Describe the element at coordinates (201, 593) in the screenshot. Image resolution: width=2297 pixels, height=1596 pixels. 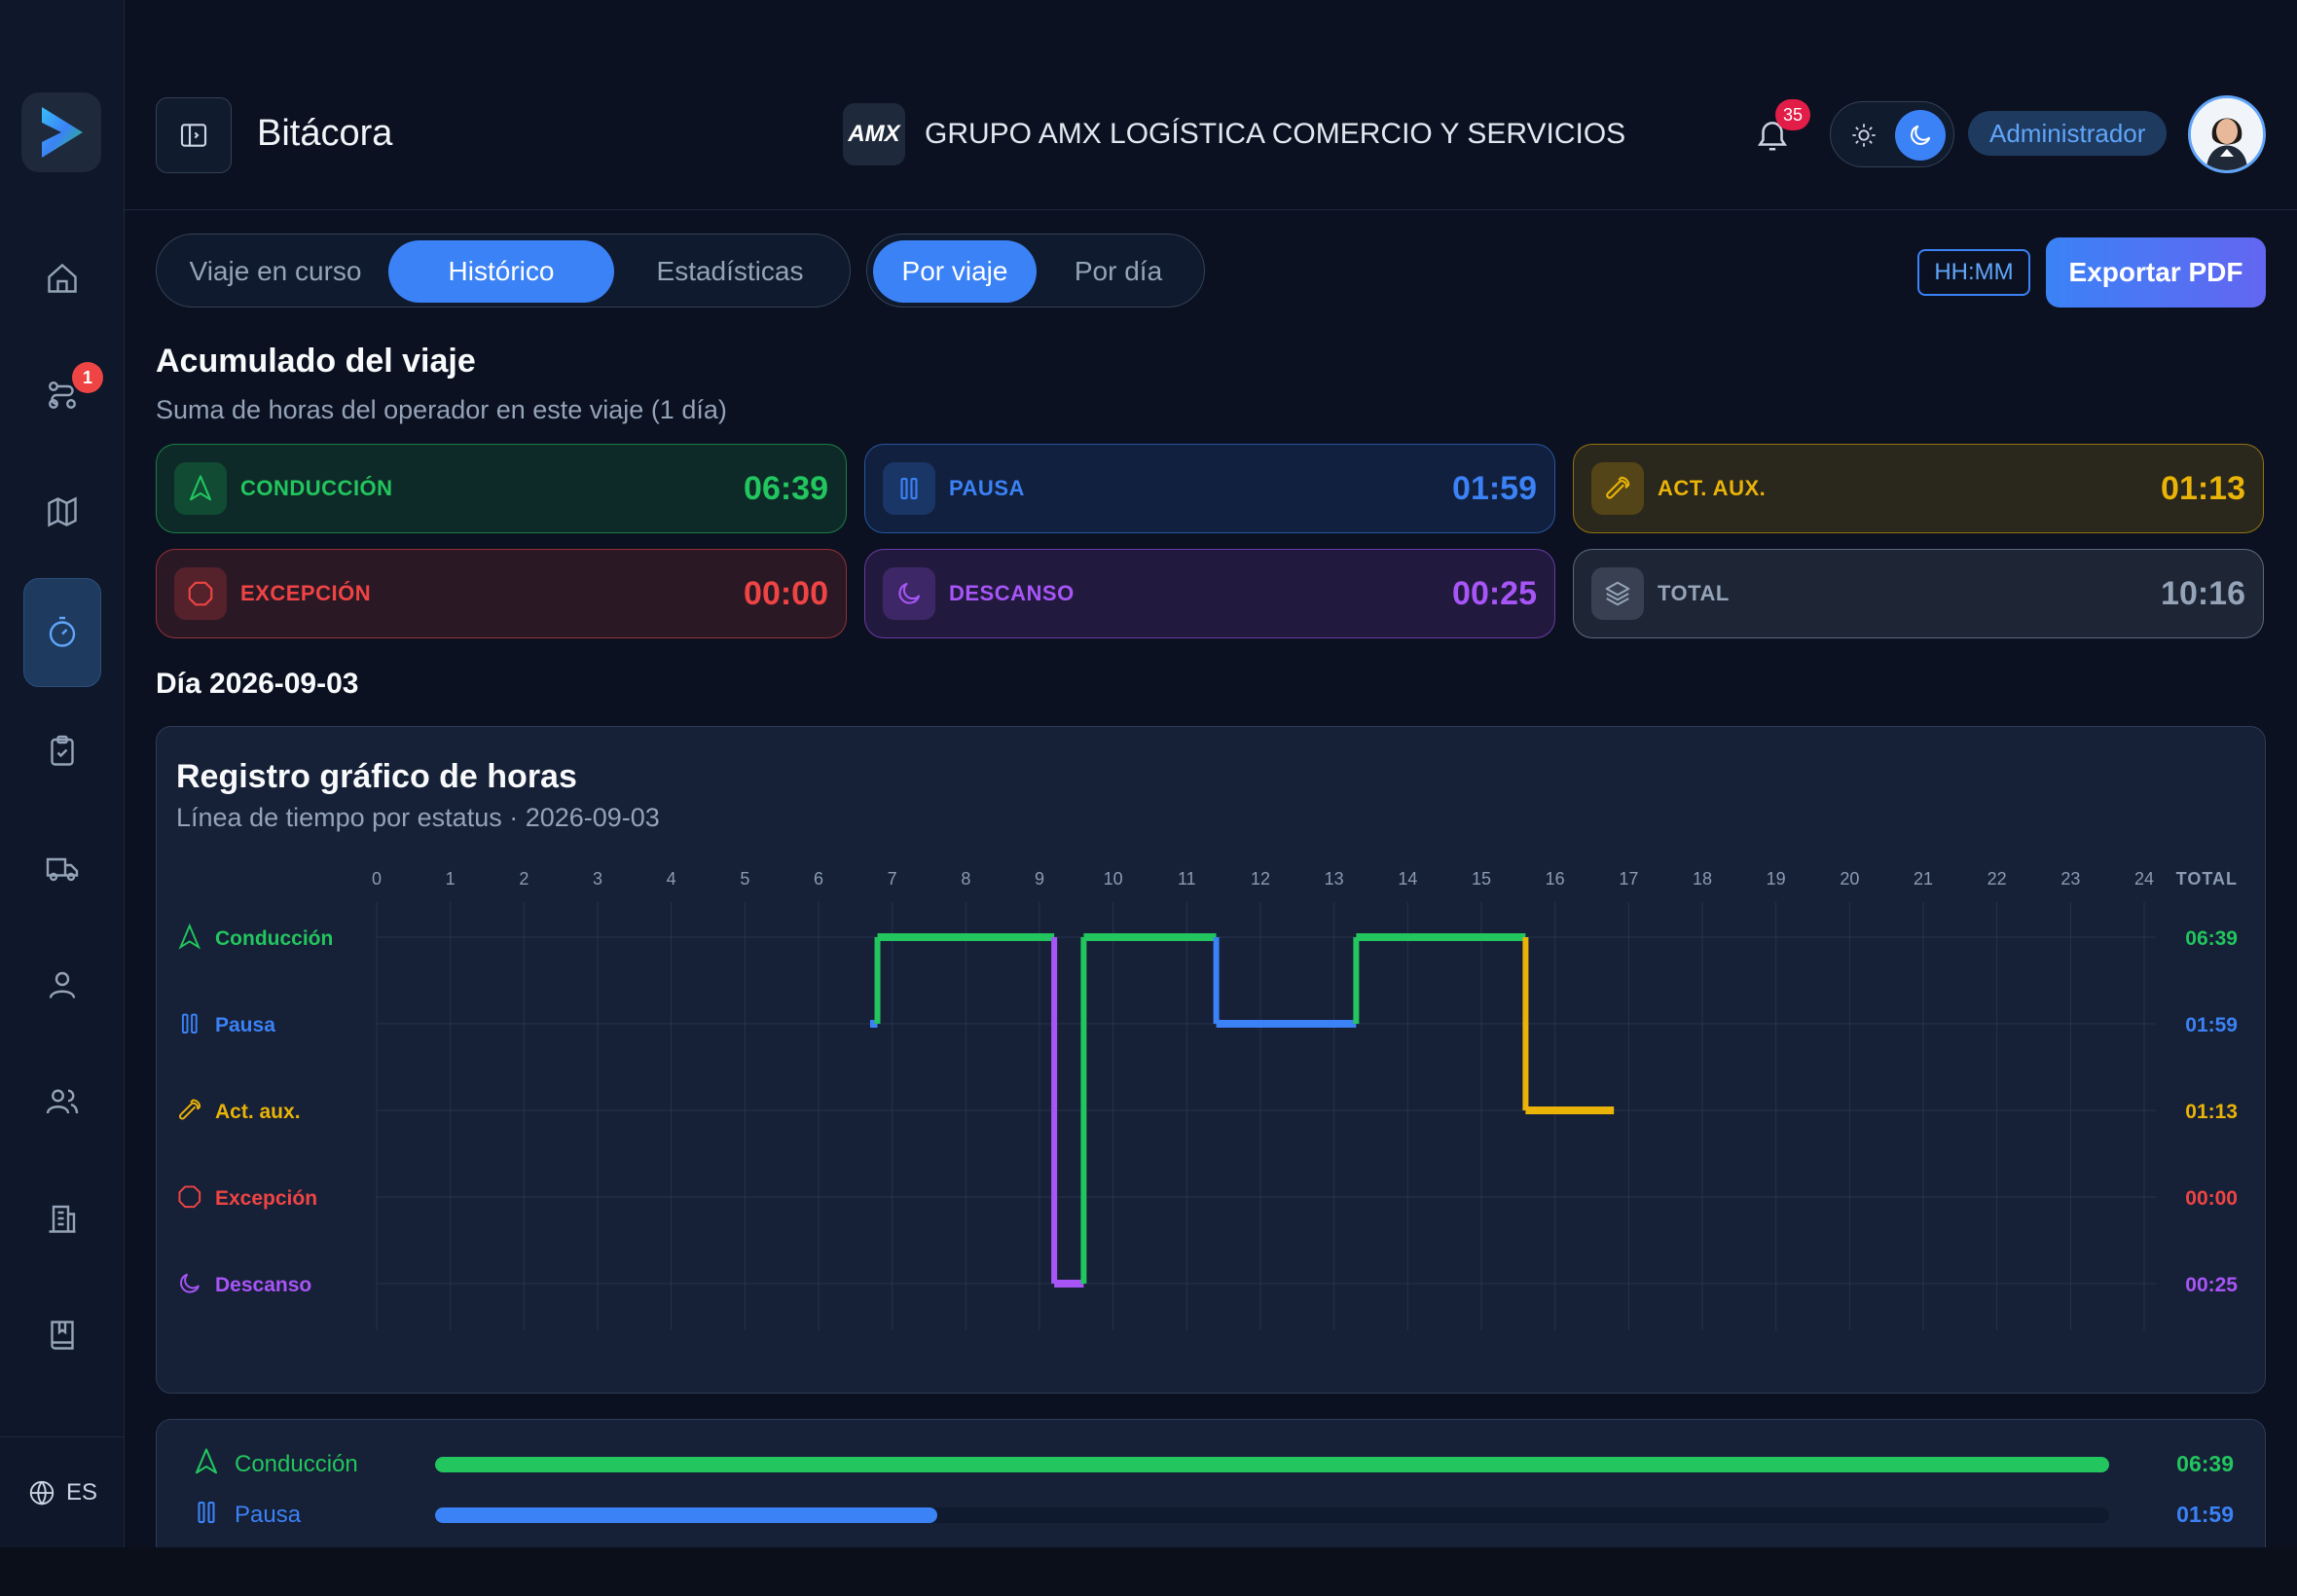
I see `octagon-icon` at that location.